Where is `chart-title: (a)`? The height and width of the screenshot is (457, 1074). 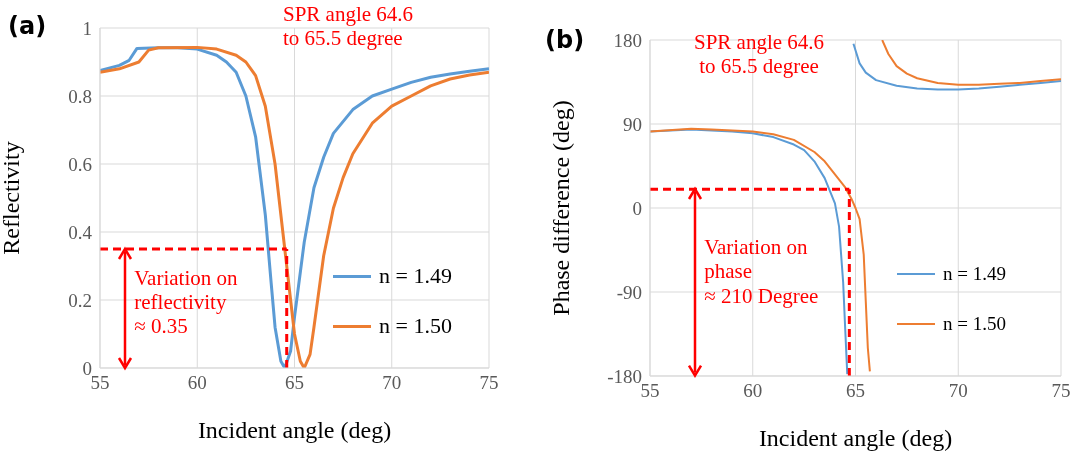 chart-title: (a) is located at coordinates (27, 26).